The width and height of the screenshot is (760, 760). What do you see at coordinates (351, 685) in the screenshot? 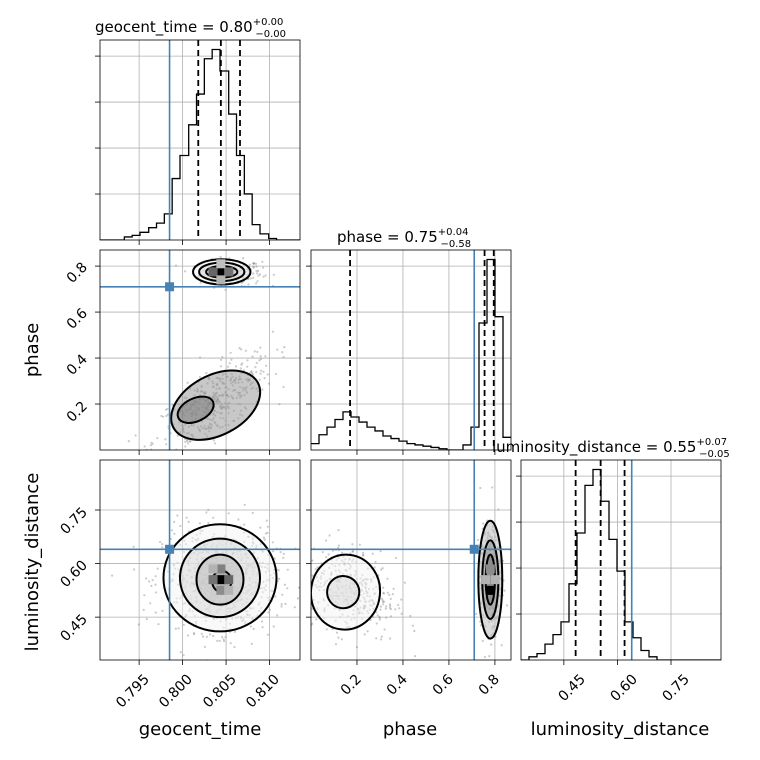
I see `xtick-label: 0.2` at bounding box center [351, 685].